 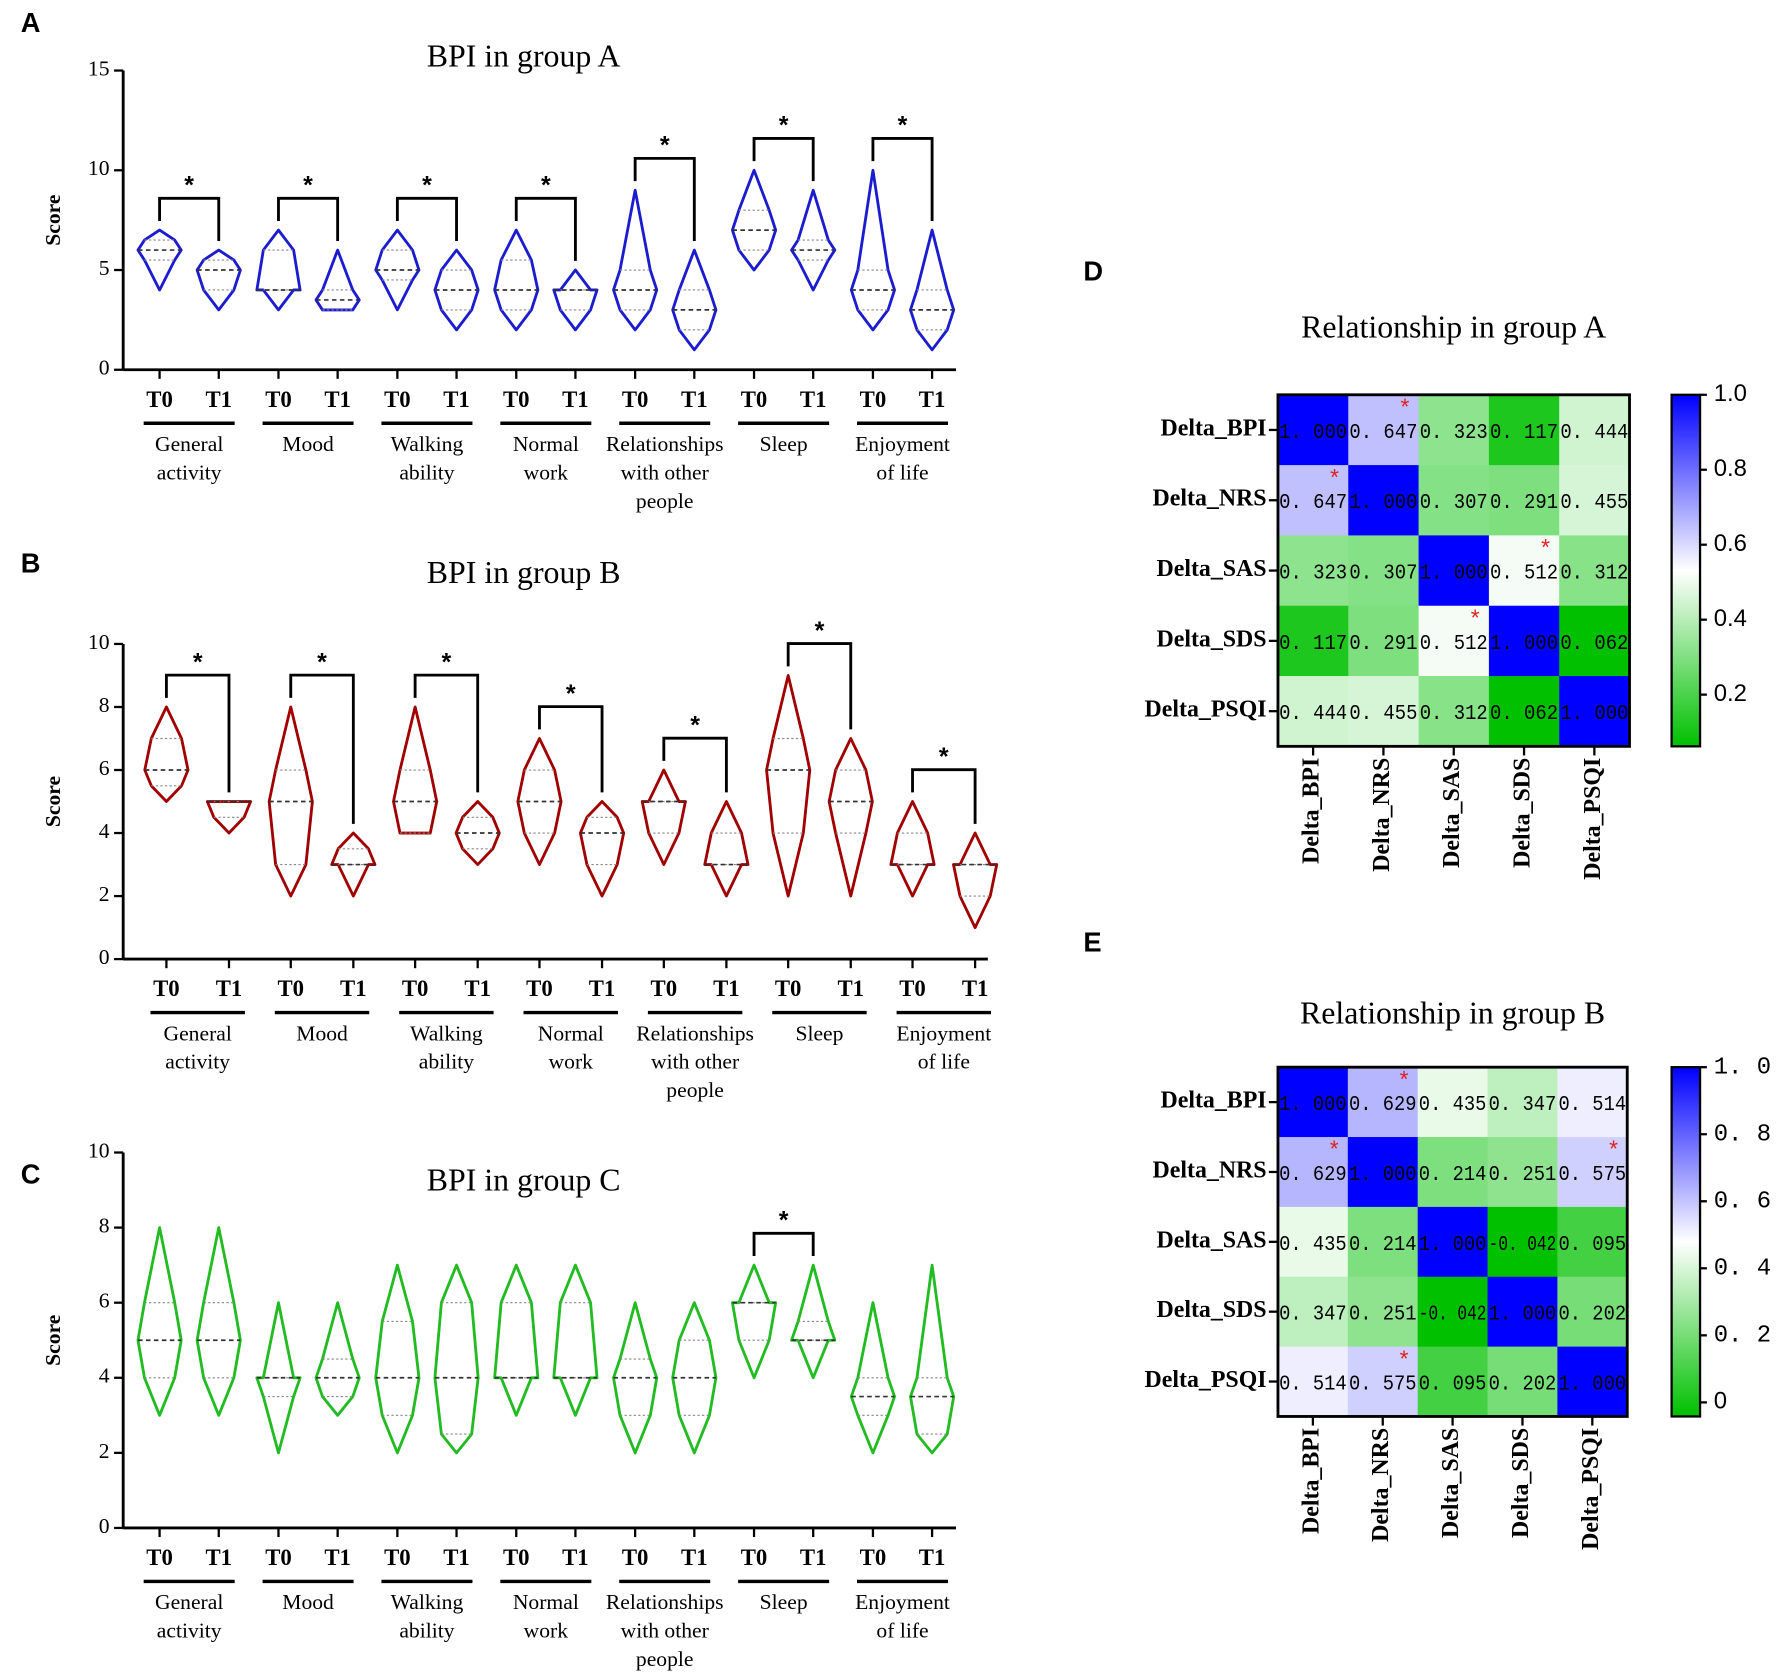 I want to click on colorbar-tick-label: 1. 0, so click(x=1742, y=1067).